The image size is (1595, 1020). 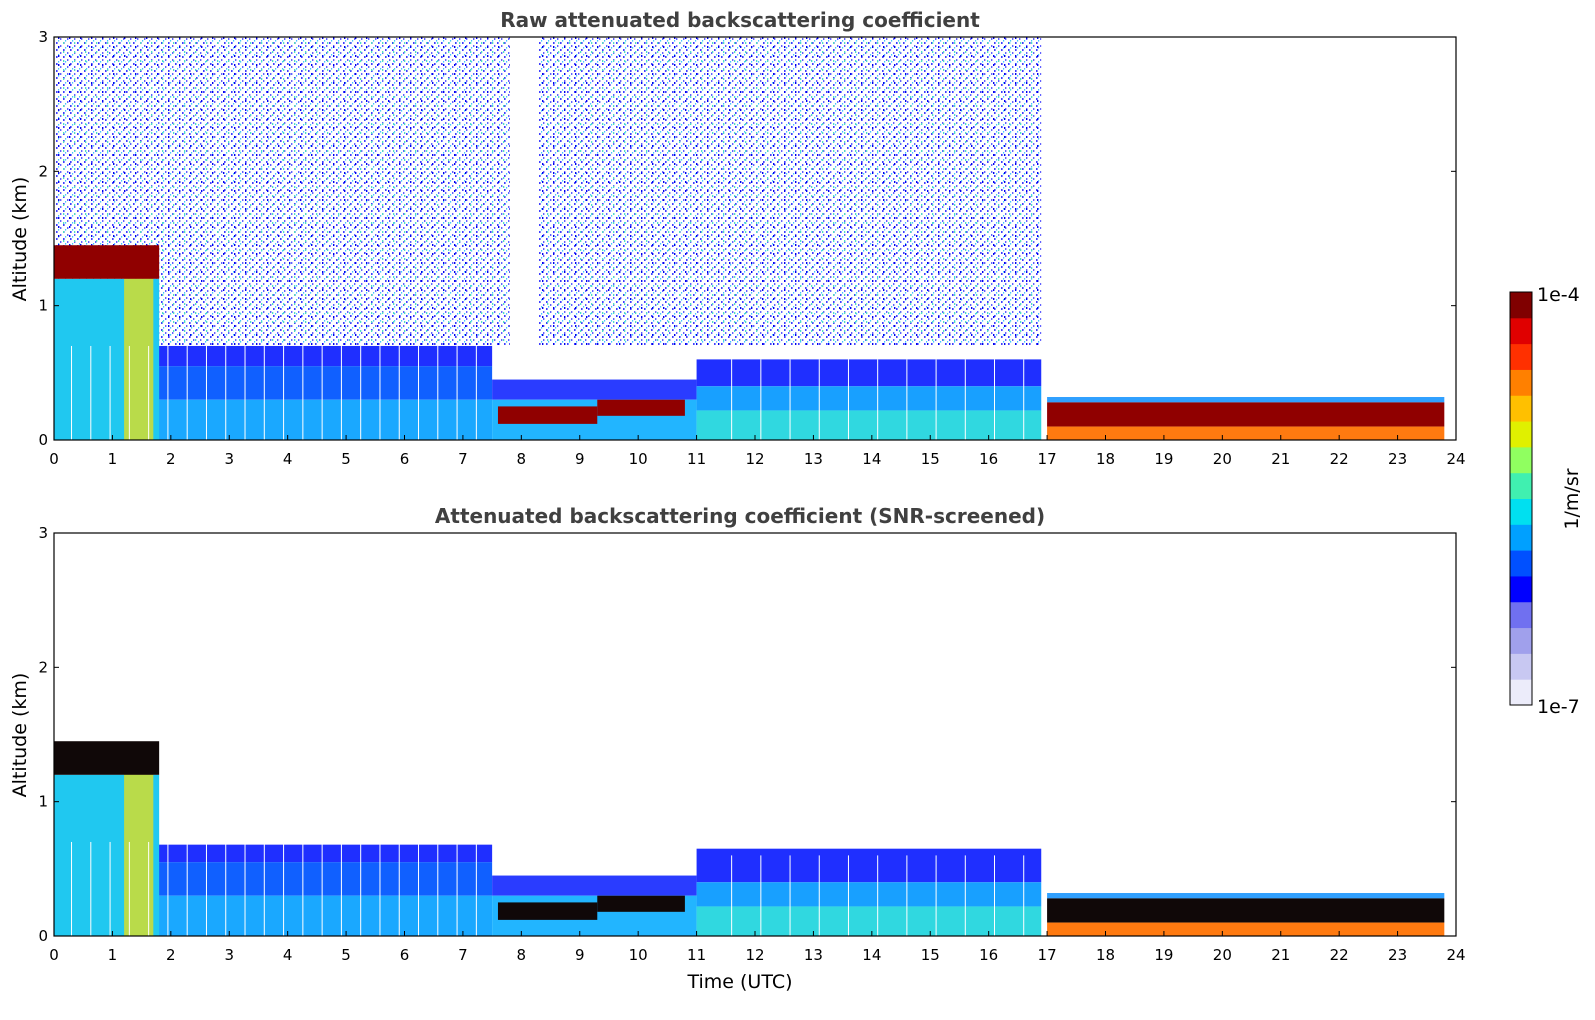 I want to click on x-tick-label: 23, so click(x=1397, y=459).